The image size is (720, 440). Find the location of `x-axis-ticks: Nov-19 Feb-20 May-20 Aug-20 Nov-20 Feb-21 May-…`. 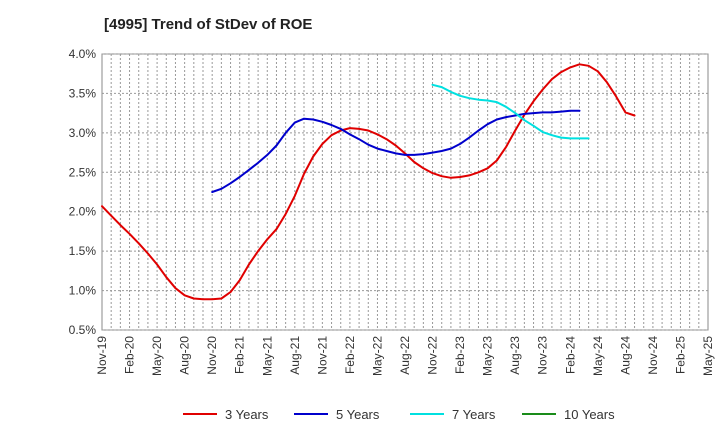

x-axis-ticks: Nov-19 Feb-20 May-20 Aug-20 Nov-20 Feb-21 May-… is located at coordinates (405, 356).